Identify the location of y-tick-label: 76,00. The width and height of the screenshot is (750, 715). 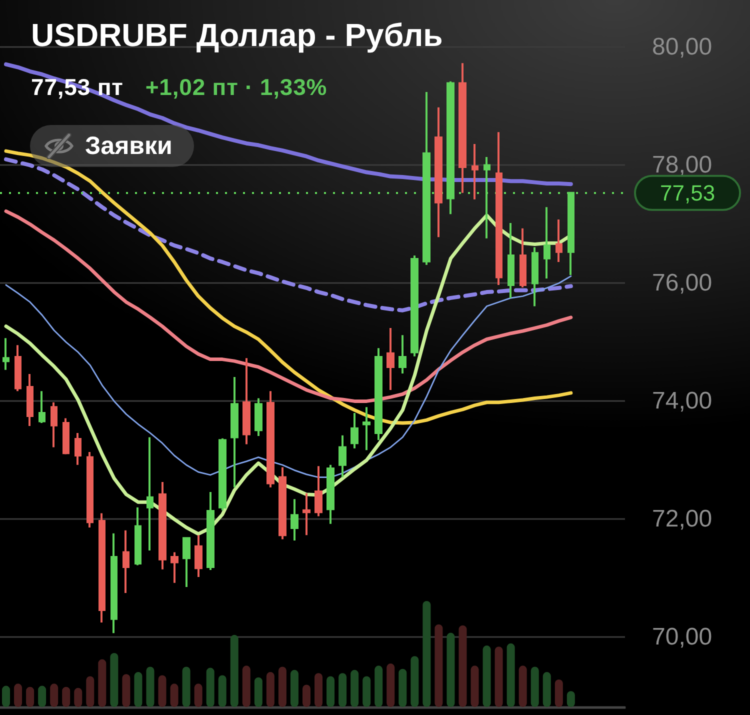
(682, 283).